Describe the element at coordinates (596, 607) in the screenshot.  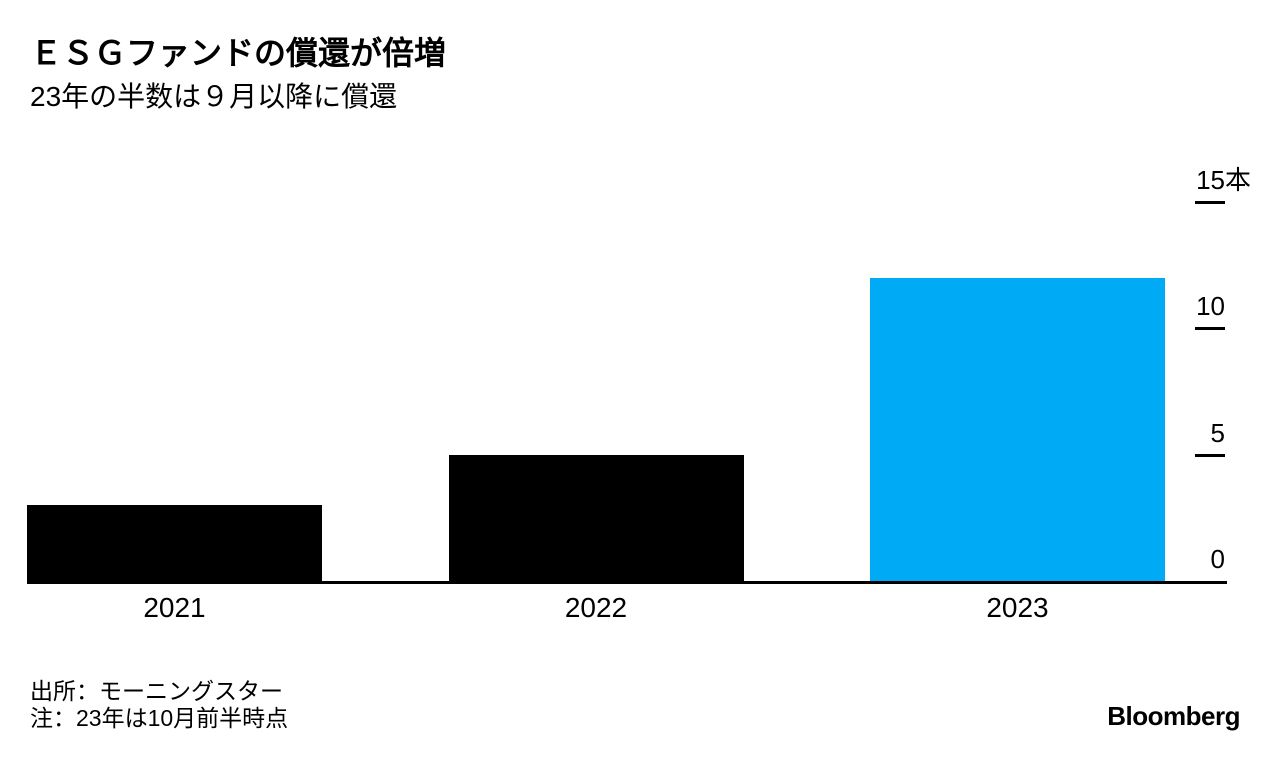
I see `x-label-2022: 2022` at that location.